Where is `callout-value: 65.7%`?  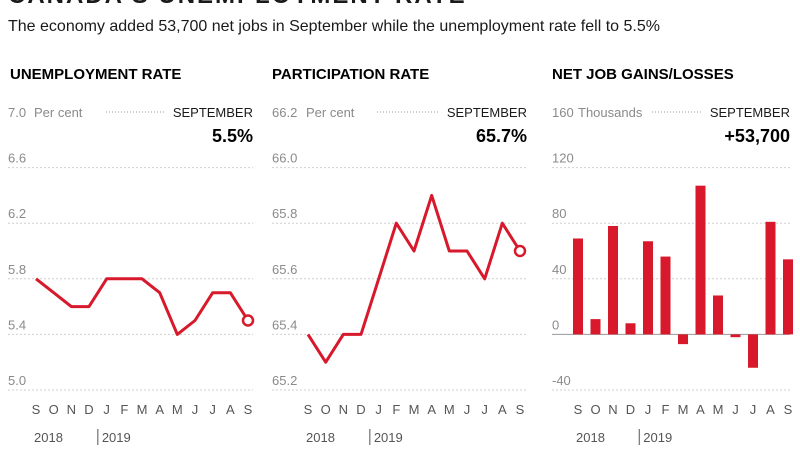
callout-value: 65.7% is located at coordinates (501, 136).